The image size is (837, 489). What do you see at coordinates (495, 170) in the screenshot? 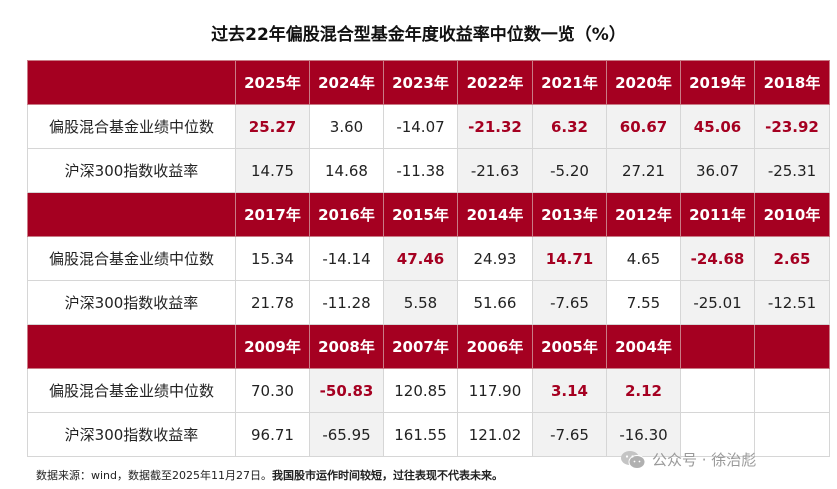
I see `csi300-return-cell: -21.63` at bounding box center [495, 170].